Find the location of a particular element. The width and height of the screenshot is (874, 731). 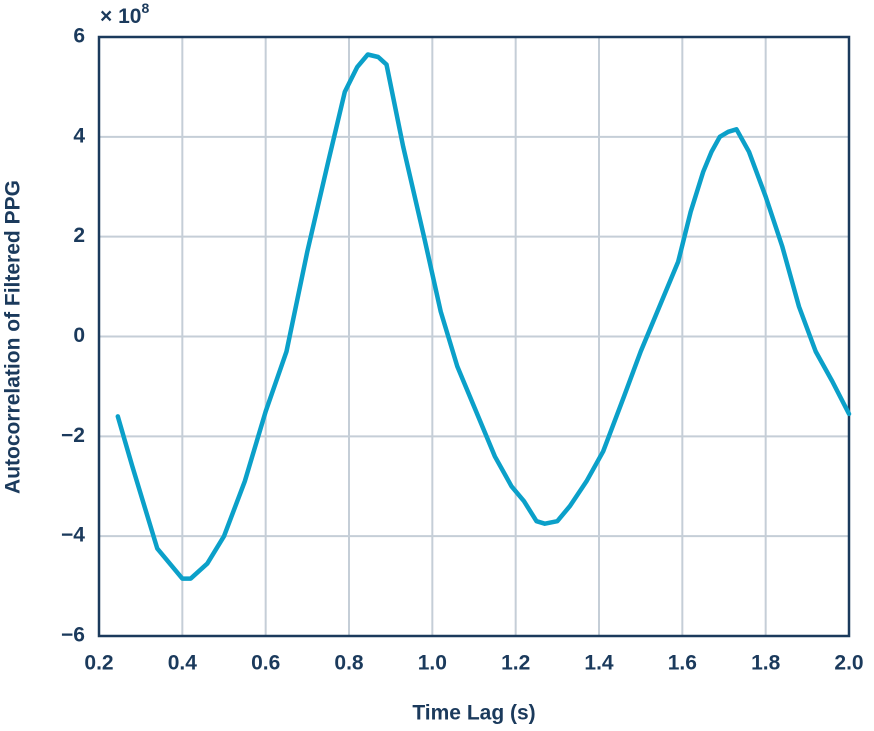

y-tick-label: −4 is located at coordinates (73, 535).